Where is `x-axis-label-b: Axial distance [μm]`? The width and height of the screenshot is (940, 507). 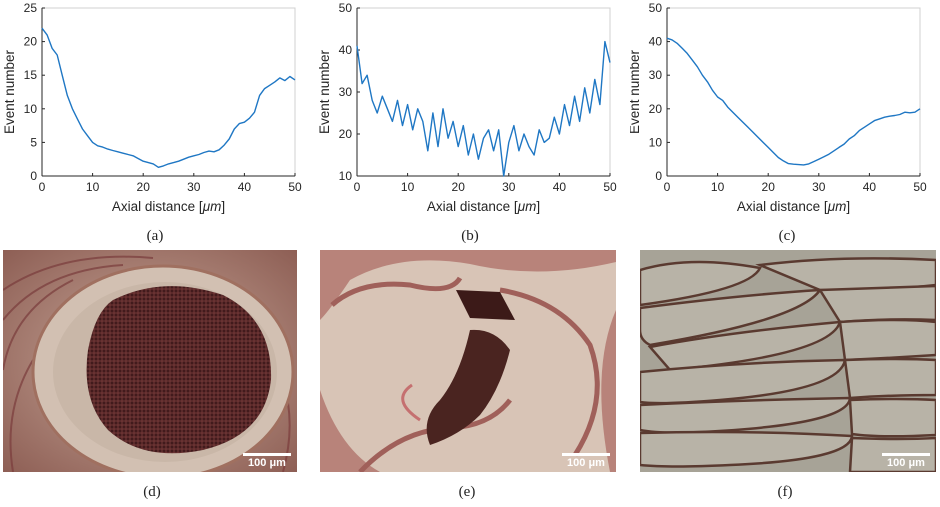 x-axis-label-b: Axial distance [μm] is located at coordinates (483, 206).